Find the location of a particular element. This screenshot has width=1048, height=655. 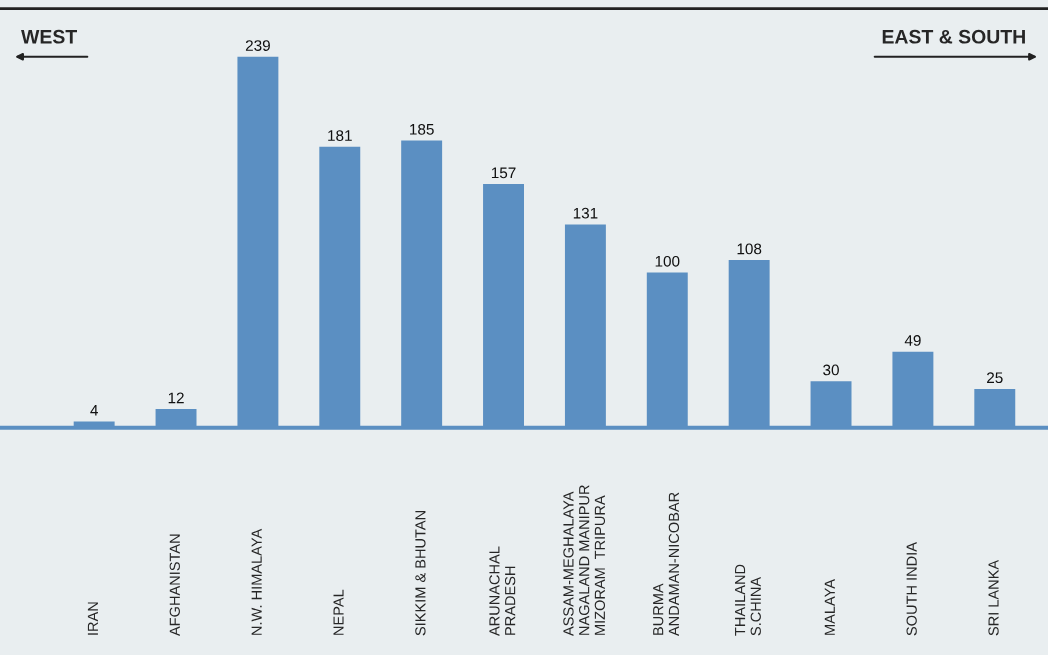

data-label: 157 is located at coordinates (503, 173).